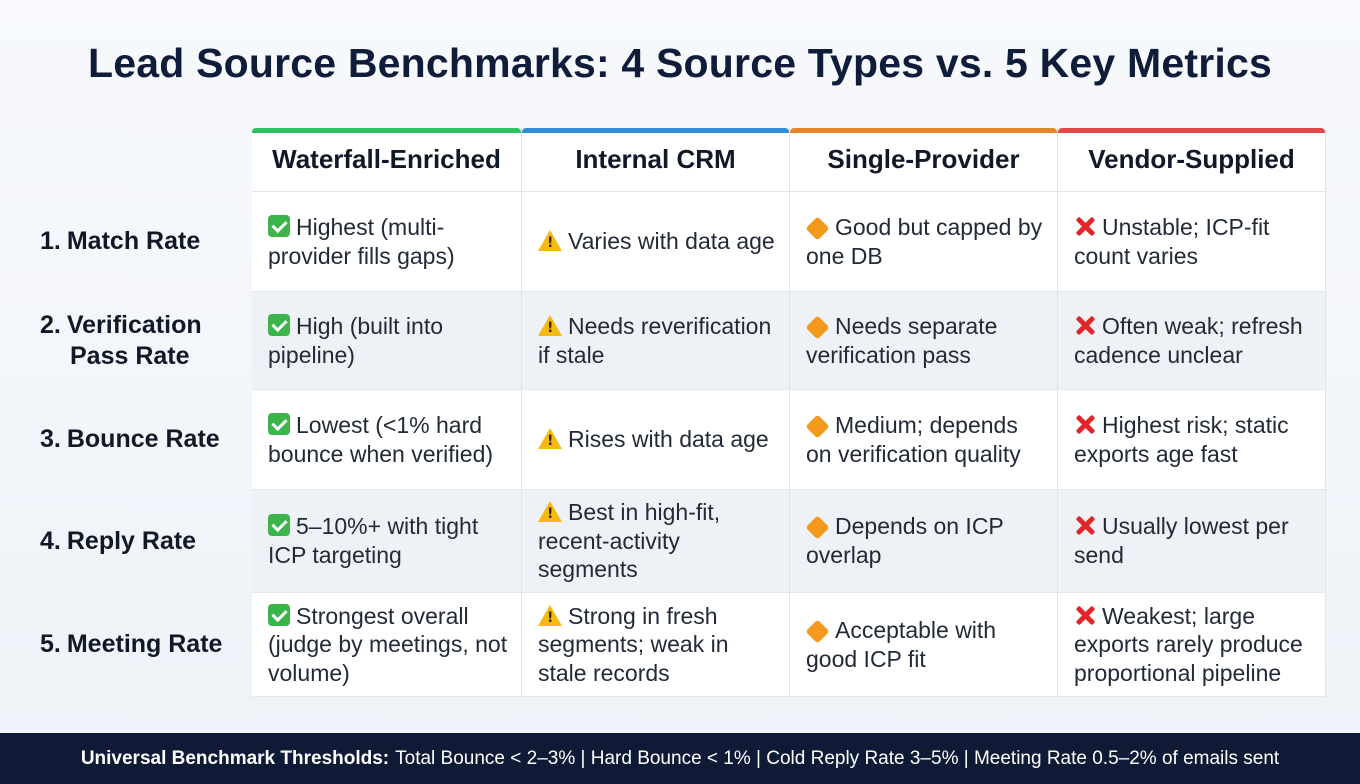 The height and width of the screenshot is (784, 1360). Describe the element at coordinates (901, 644) in the screenshot. I see `cell-text: Acceptable with good ICP fit` at that location.